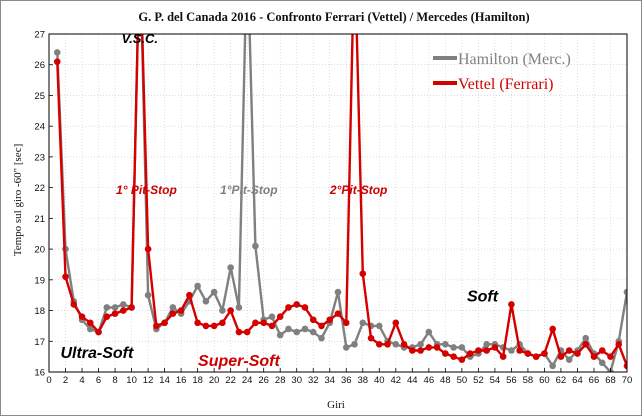 The height and width of the screenshot is (416, 642). I want to click on y-tick-label: 19, so click(39, 280).